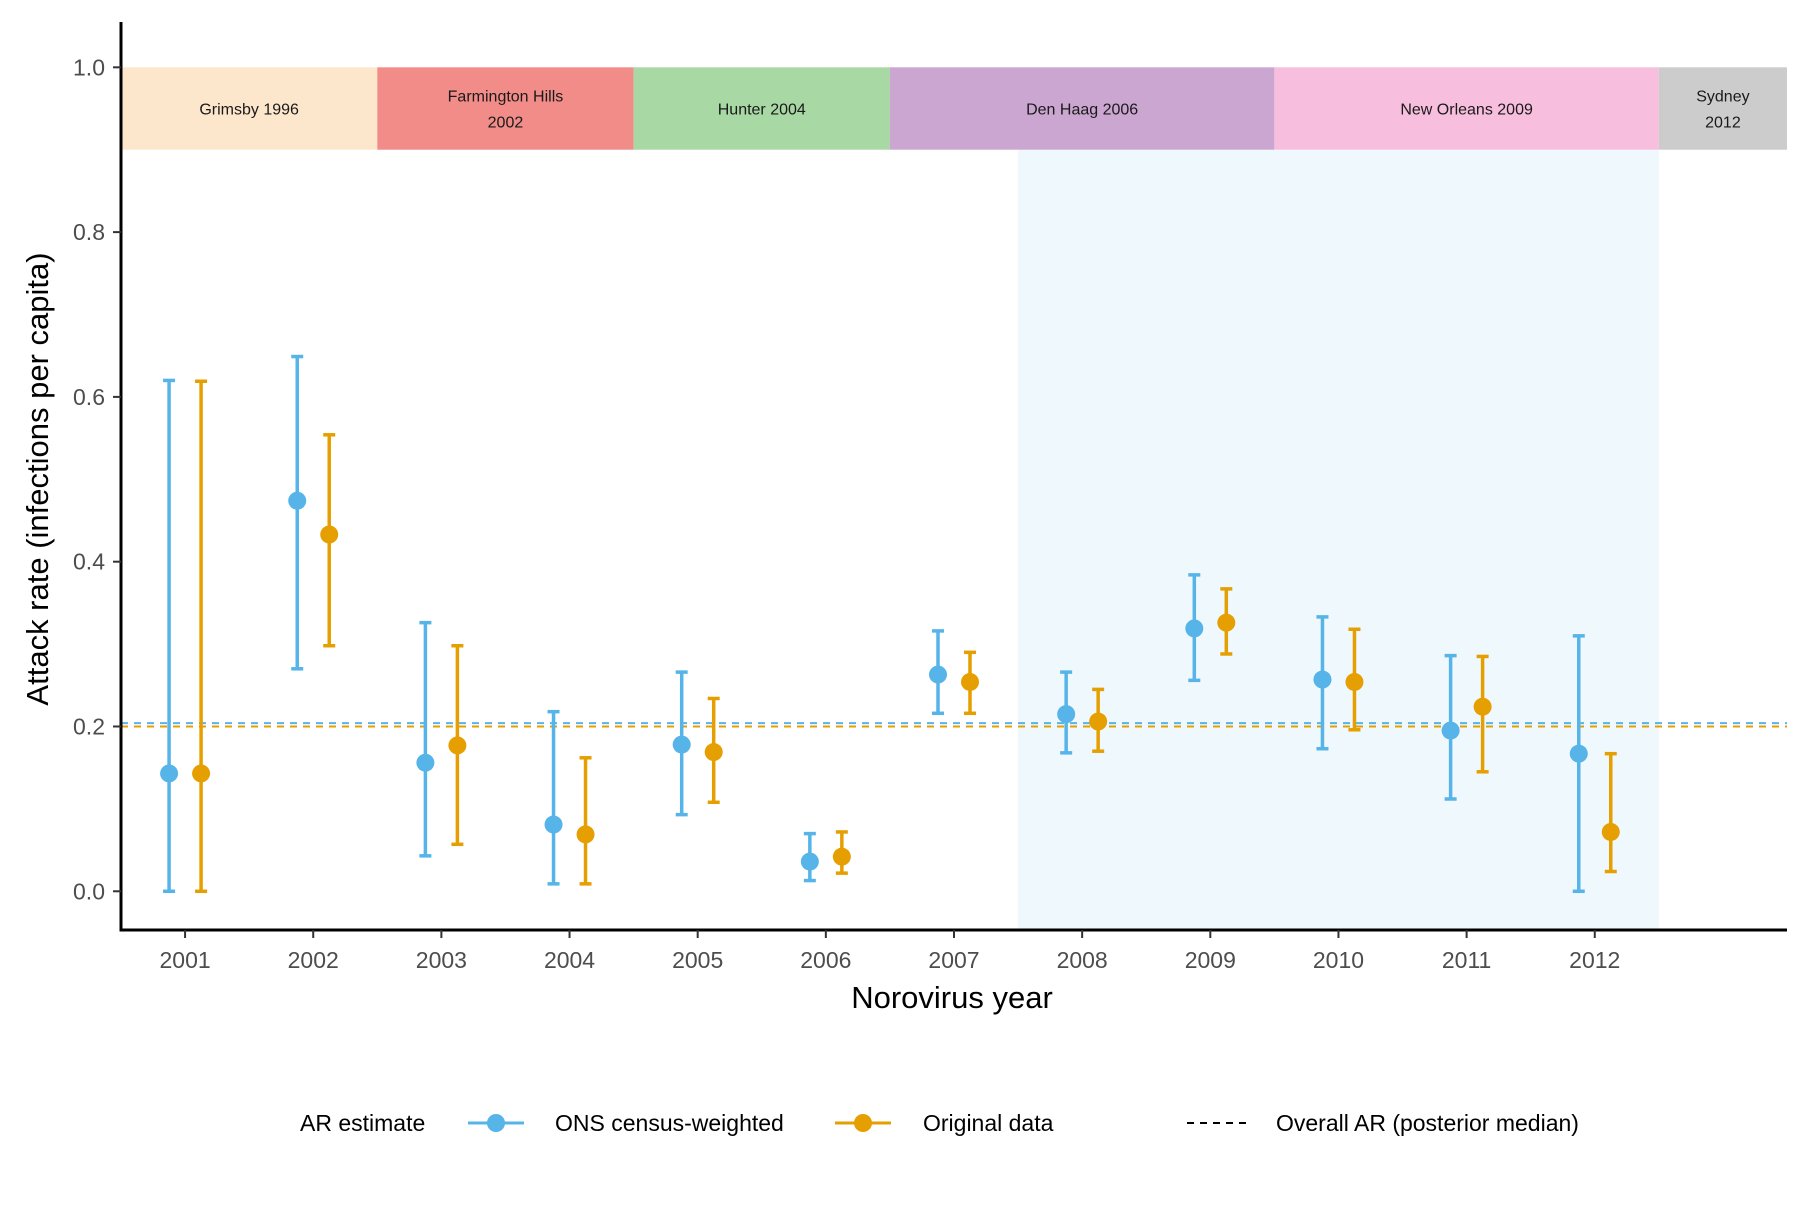 This screenshot has width=1800, height=1205. I want to click on x-tick-label-2008: 2008, so click(1082, 960).